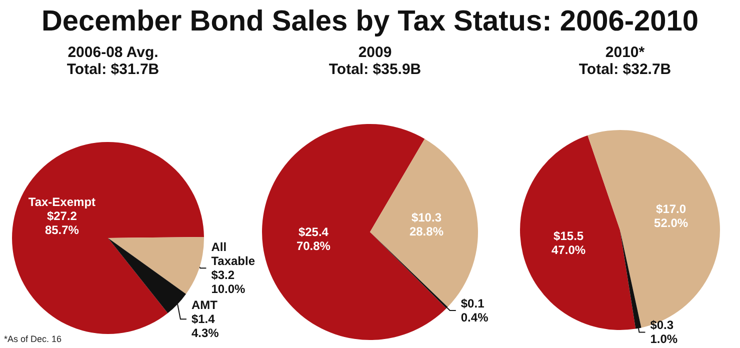 Image resolution: width=740 pixels, height=348 pixels. Describe the element at coordinates (62, 223) in the screenshot. I see `data-label: $27.2 85.7%` at that location.